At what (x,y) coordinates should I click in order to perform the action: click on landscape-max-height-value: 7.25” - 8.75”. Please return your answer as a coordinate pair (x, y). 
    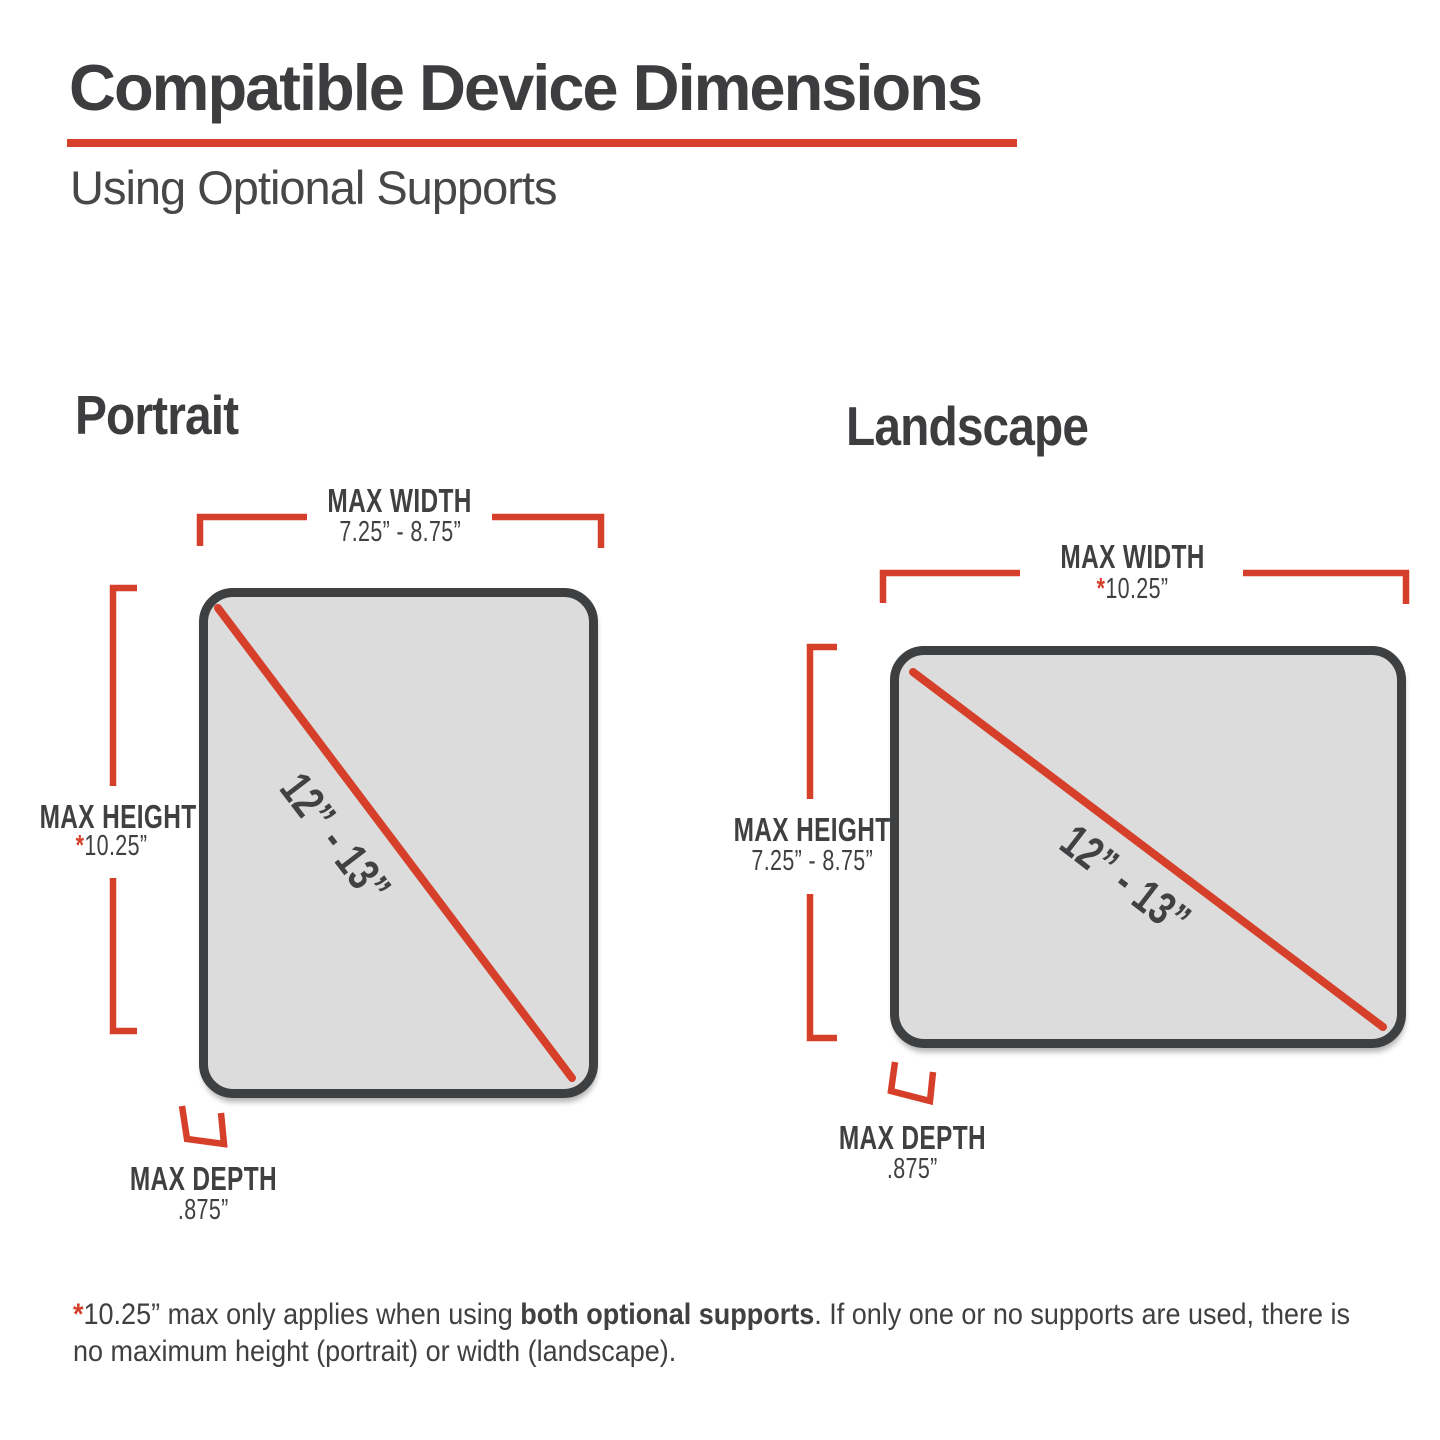
    Looking at the image, I should click on (812, 861).